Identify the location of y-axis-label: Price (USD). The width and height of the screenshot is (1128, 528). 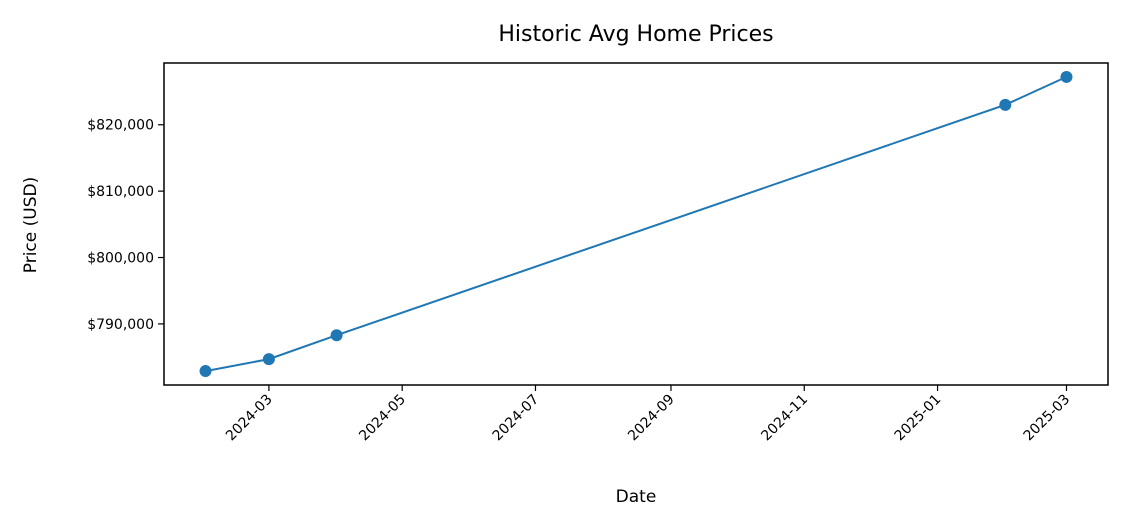
(31, 225).